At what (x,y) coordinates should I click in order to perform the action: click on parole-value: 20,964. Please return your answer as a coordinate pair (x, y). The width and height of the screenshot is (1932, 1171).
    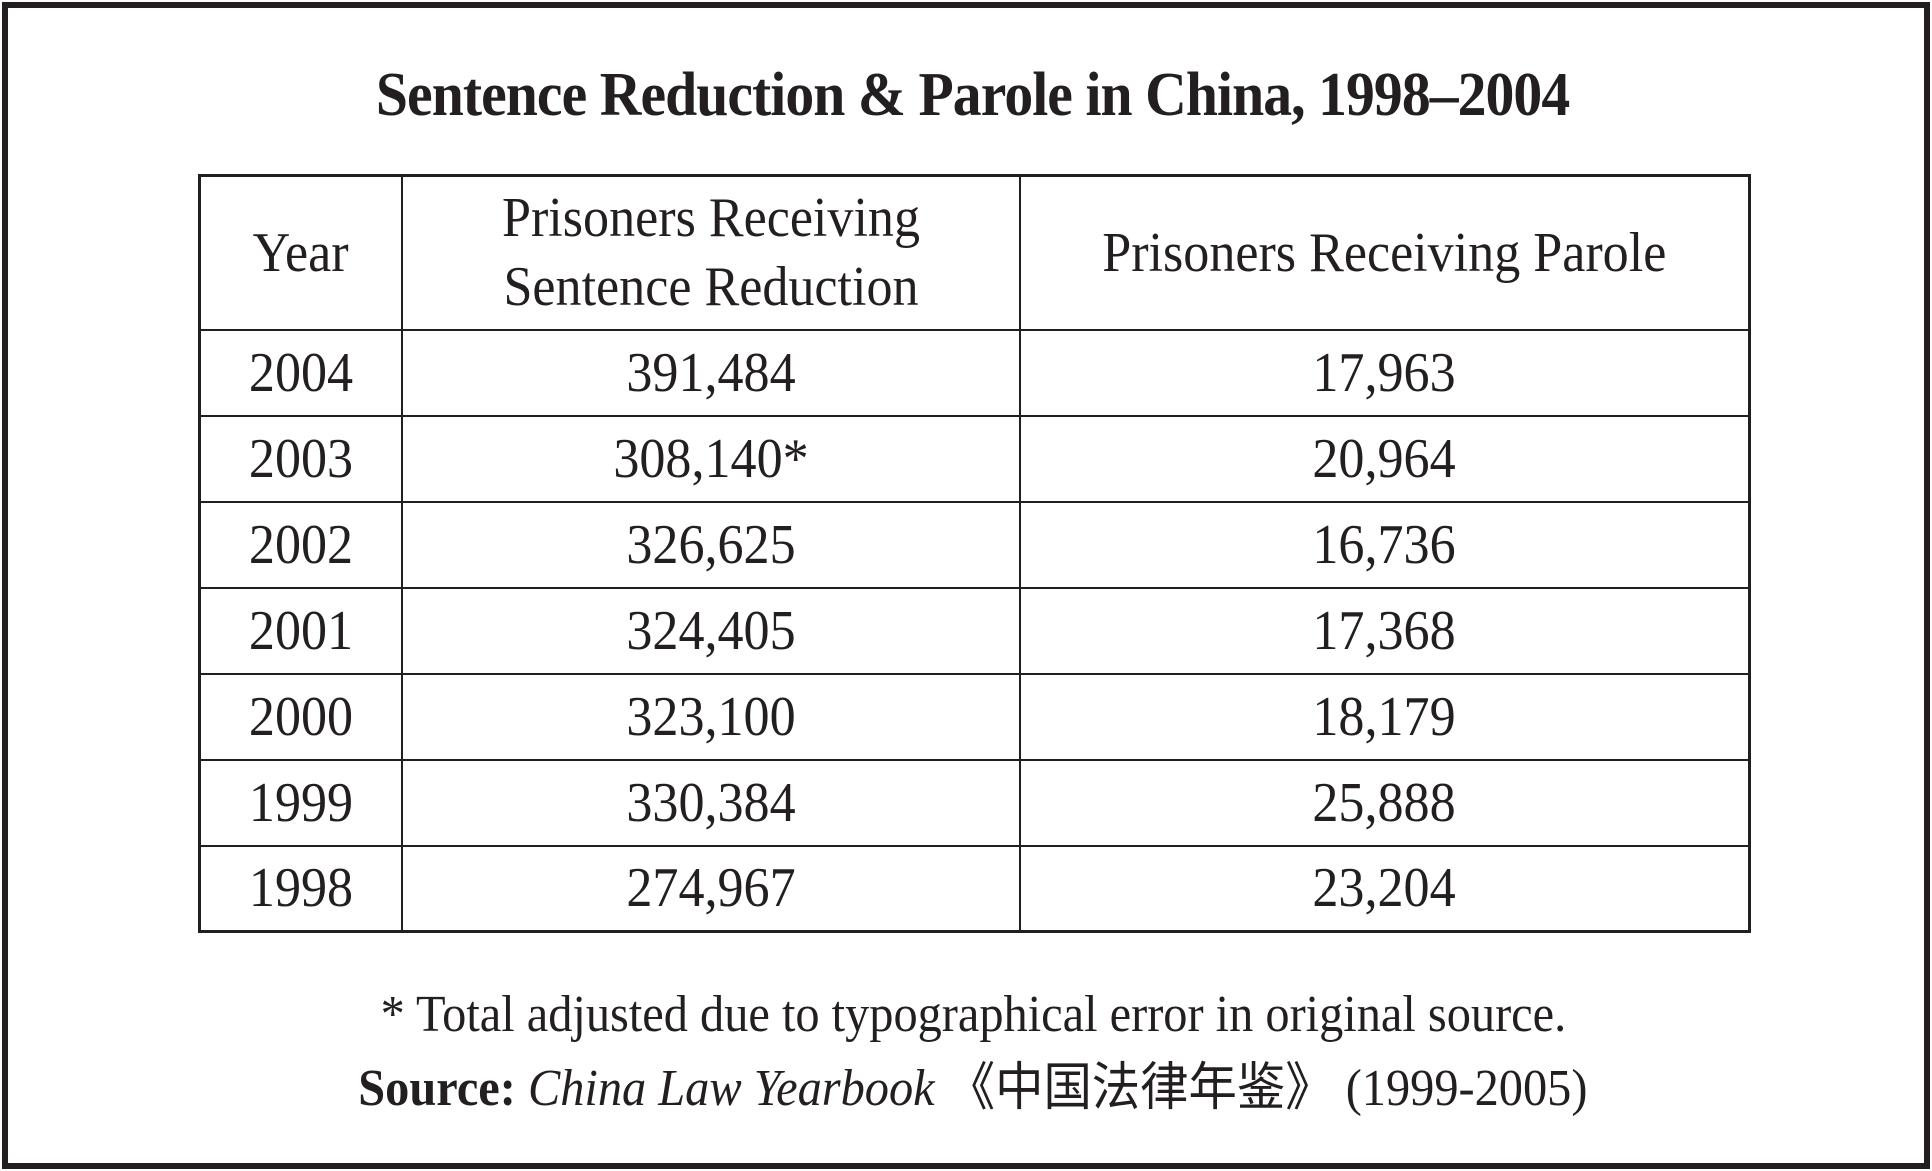
    Looking at the image, I should click on (1384, 458).